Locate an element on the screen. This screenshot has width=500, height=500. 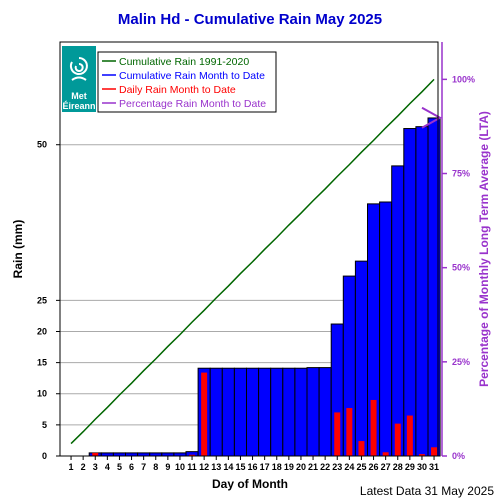
x-tick-label: 24 is located at coordinates (349, 467).